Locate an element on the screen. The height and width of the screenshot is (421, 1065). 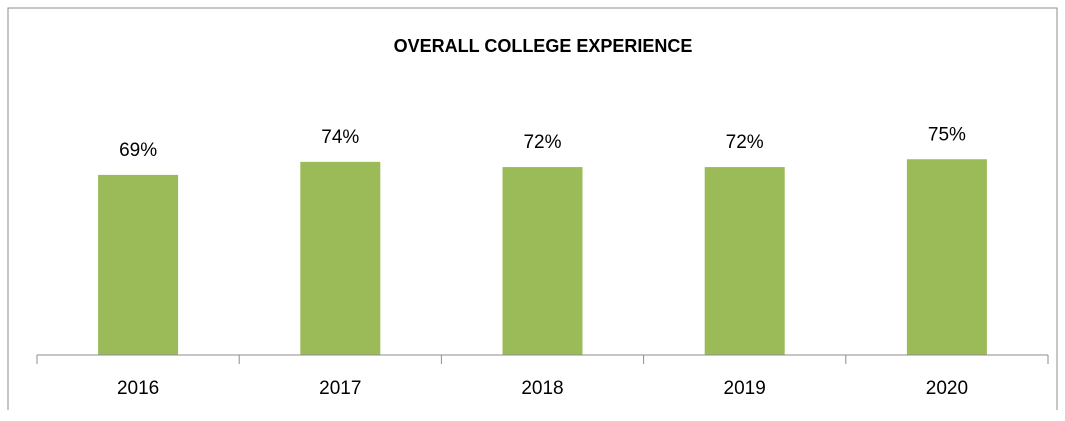
x-tick-label: 2019 is located at coordinates (745, 388).